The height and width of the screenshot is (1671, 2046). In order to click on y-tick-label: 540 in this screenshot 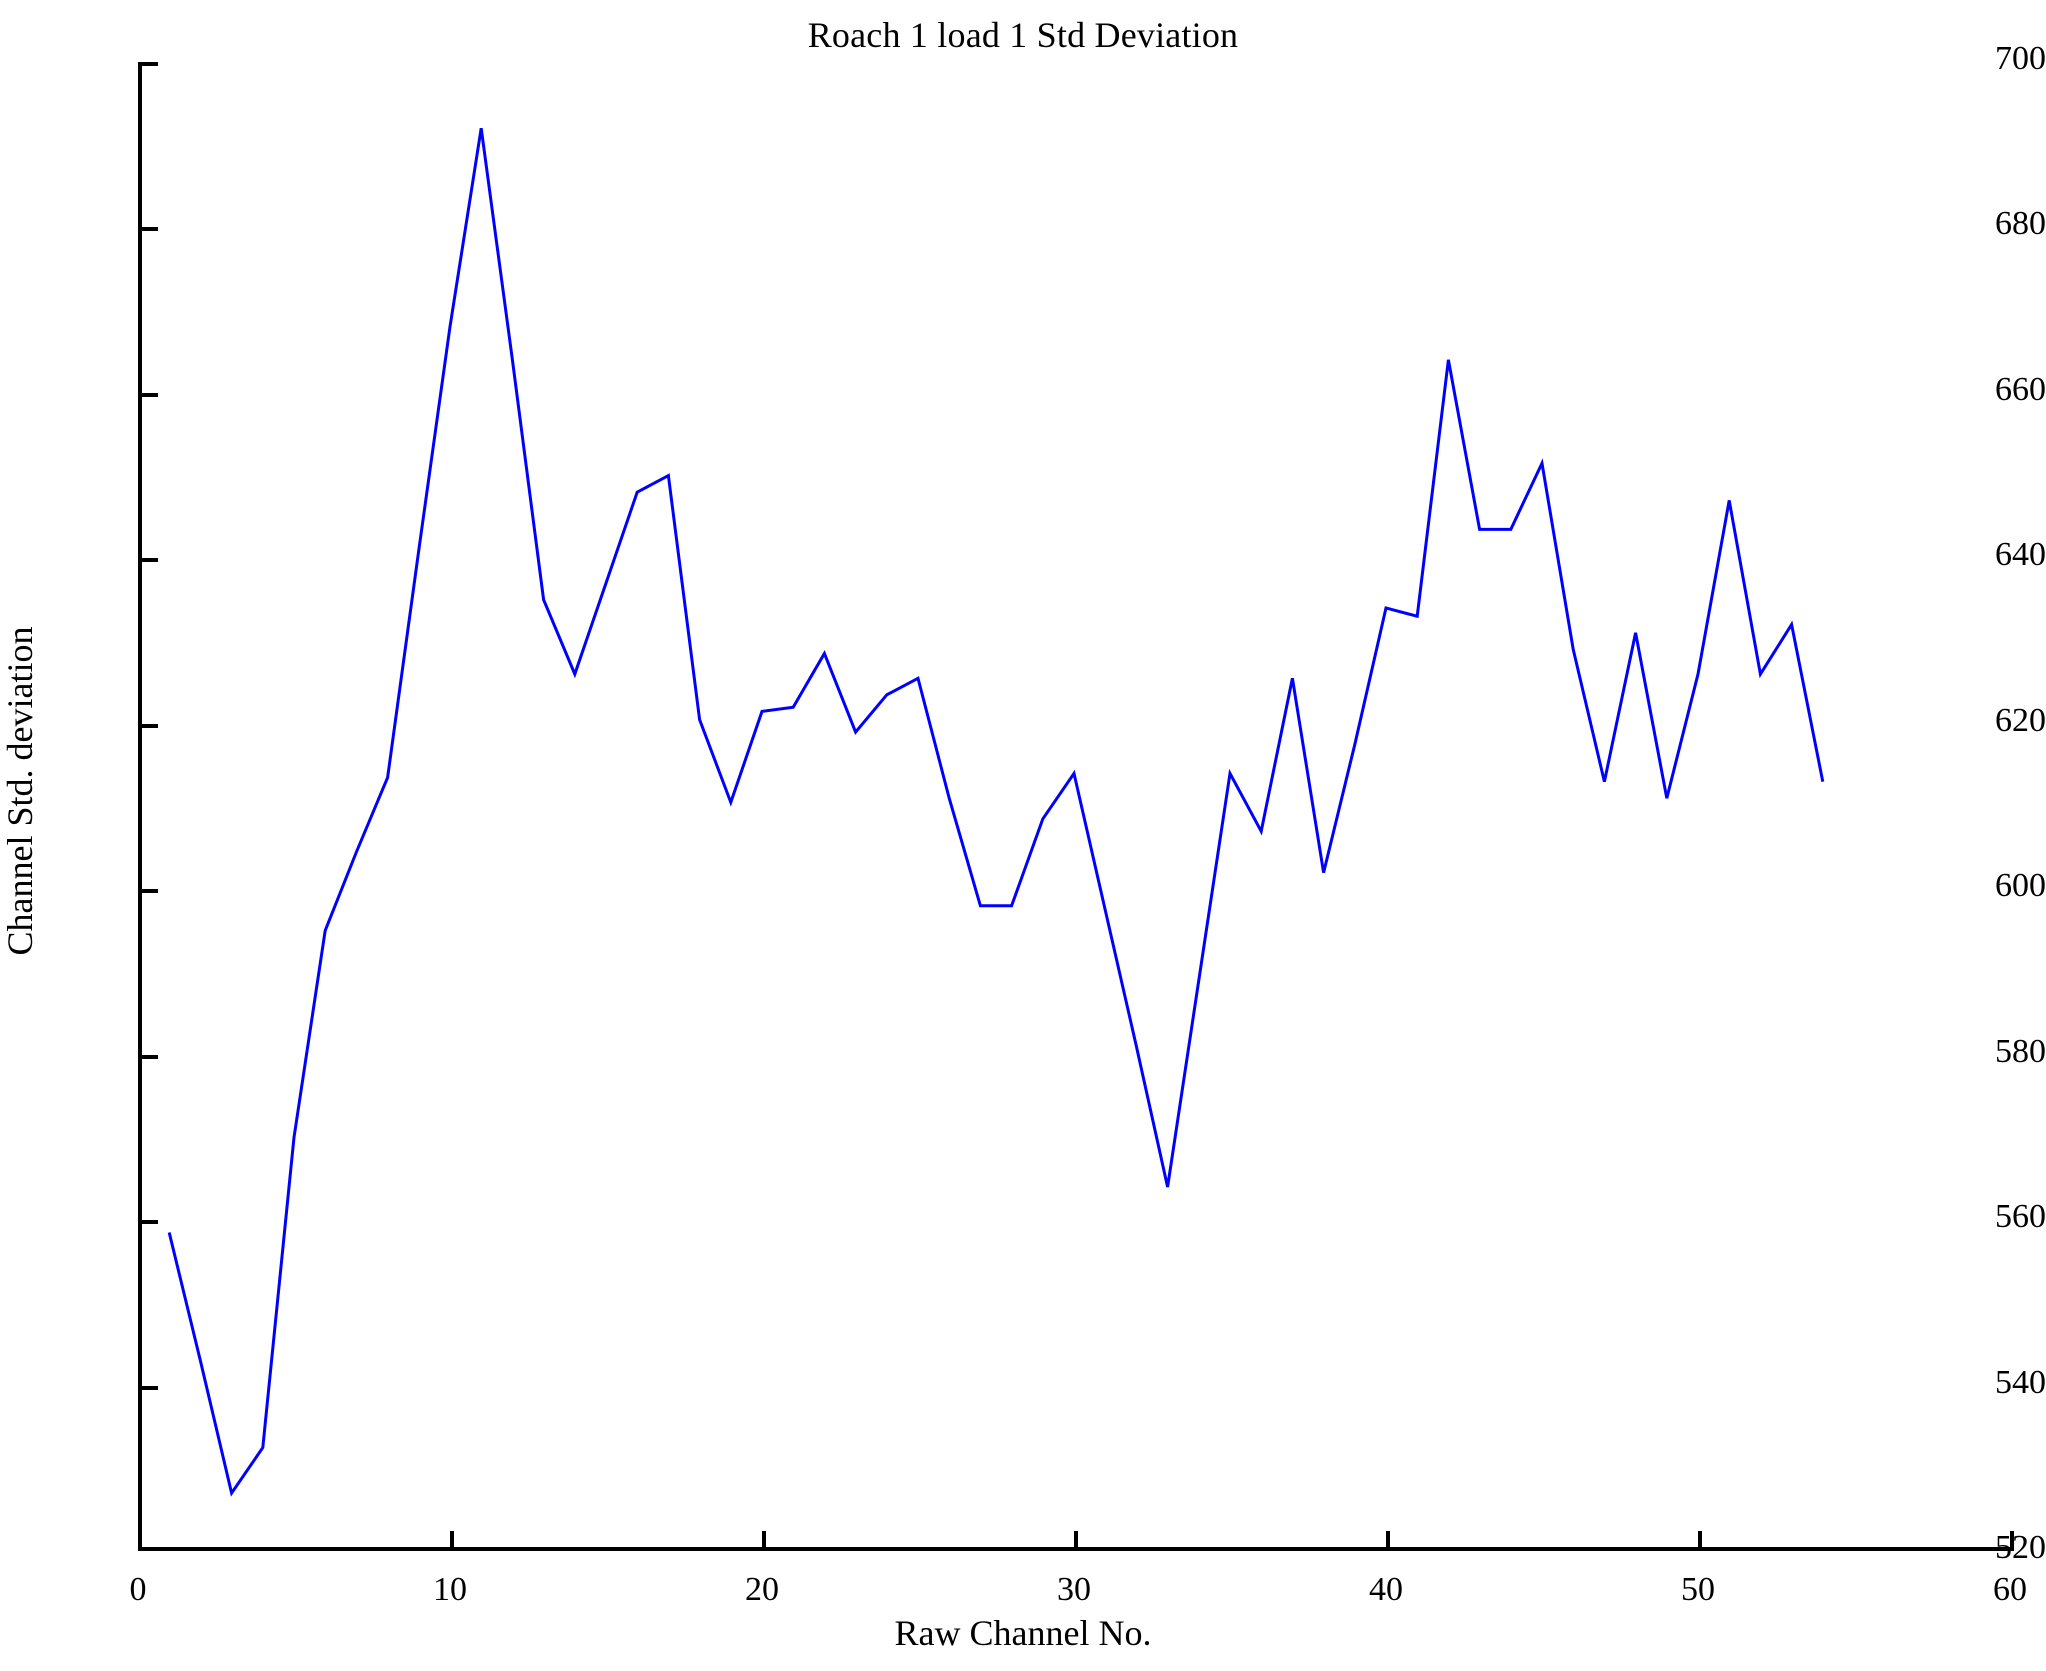, I will do `click(2020, 1382)`.